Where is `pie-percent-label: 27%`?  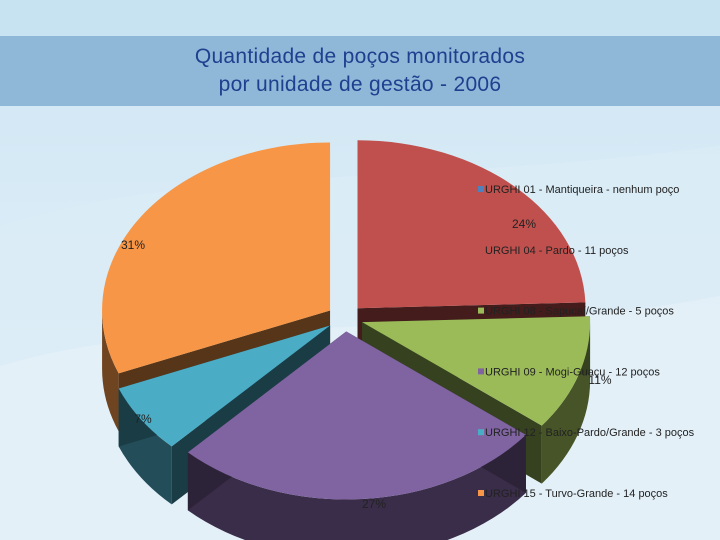
pie-percent-label: 27% is located at coordinates (374, 504).